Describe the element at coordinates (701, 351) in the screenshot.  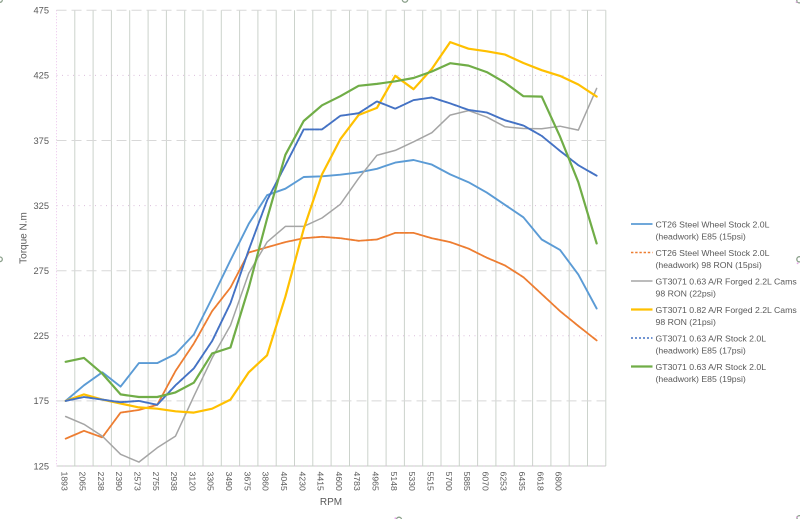
I see `svg-text: (headwork) E85 (17psi)` at that location.